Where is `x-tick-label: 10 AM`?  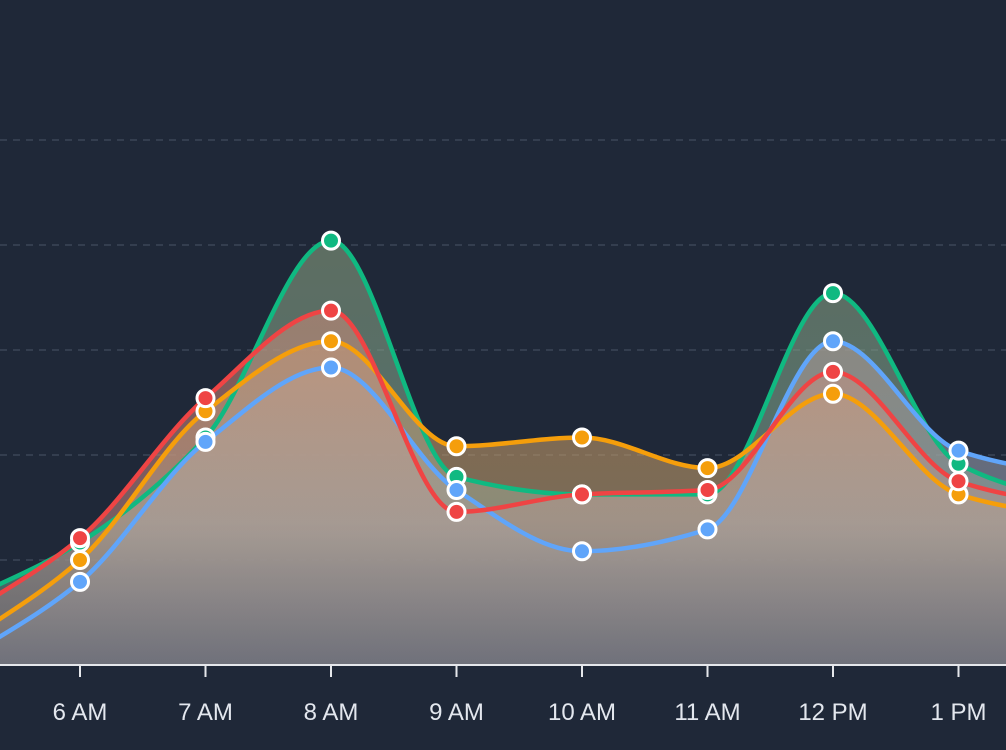 x-tick-label: 10 AM is located at coordinates (582, 712).